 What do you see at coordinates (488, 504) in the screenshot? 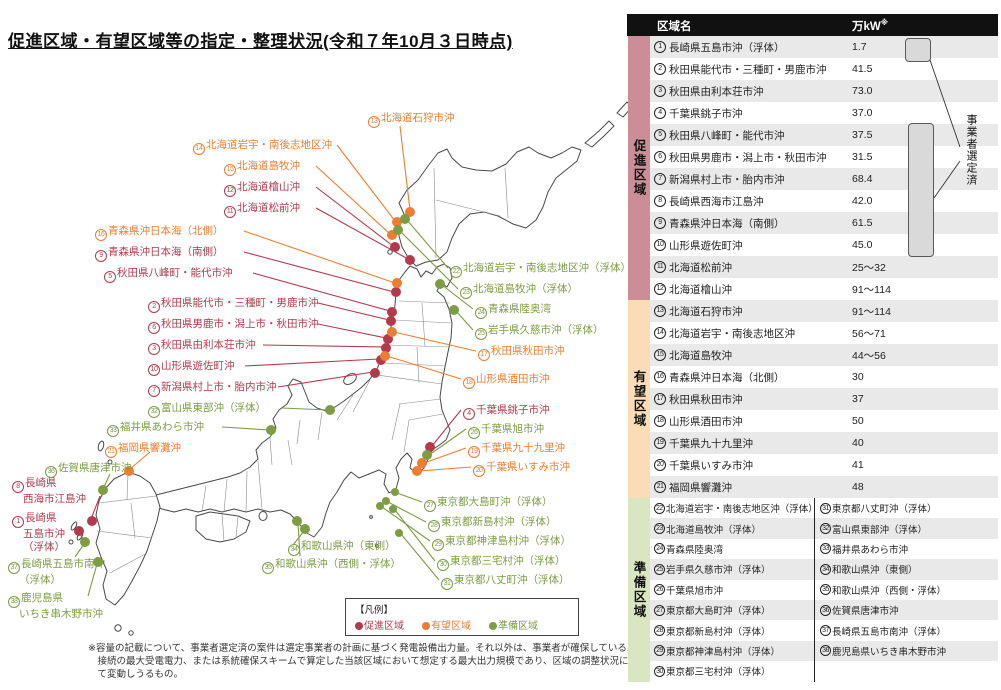
I see `map-label-27: 27 東京都大島町沖（浮体）` at bounding box center [488, 504].